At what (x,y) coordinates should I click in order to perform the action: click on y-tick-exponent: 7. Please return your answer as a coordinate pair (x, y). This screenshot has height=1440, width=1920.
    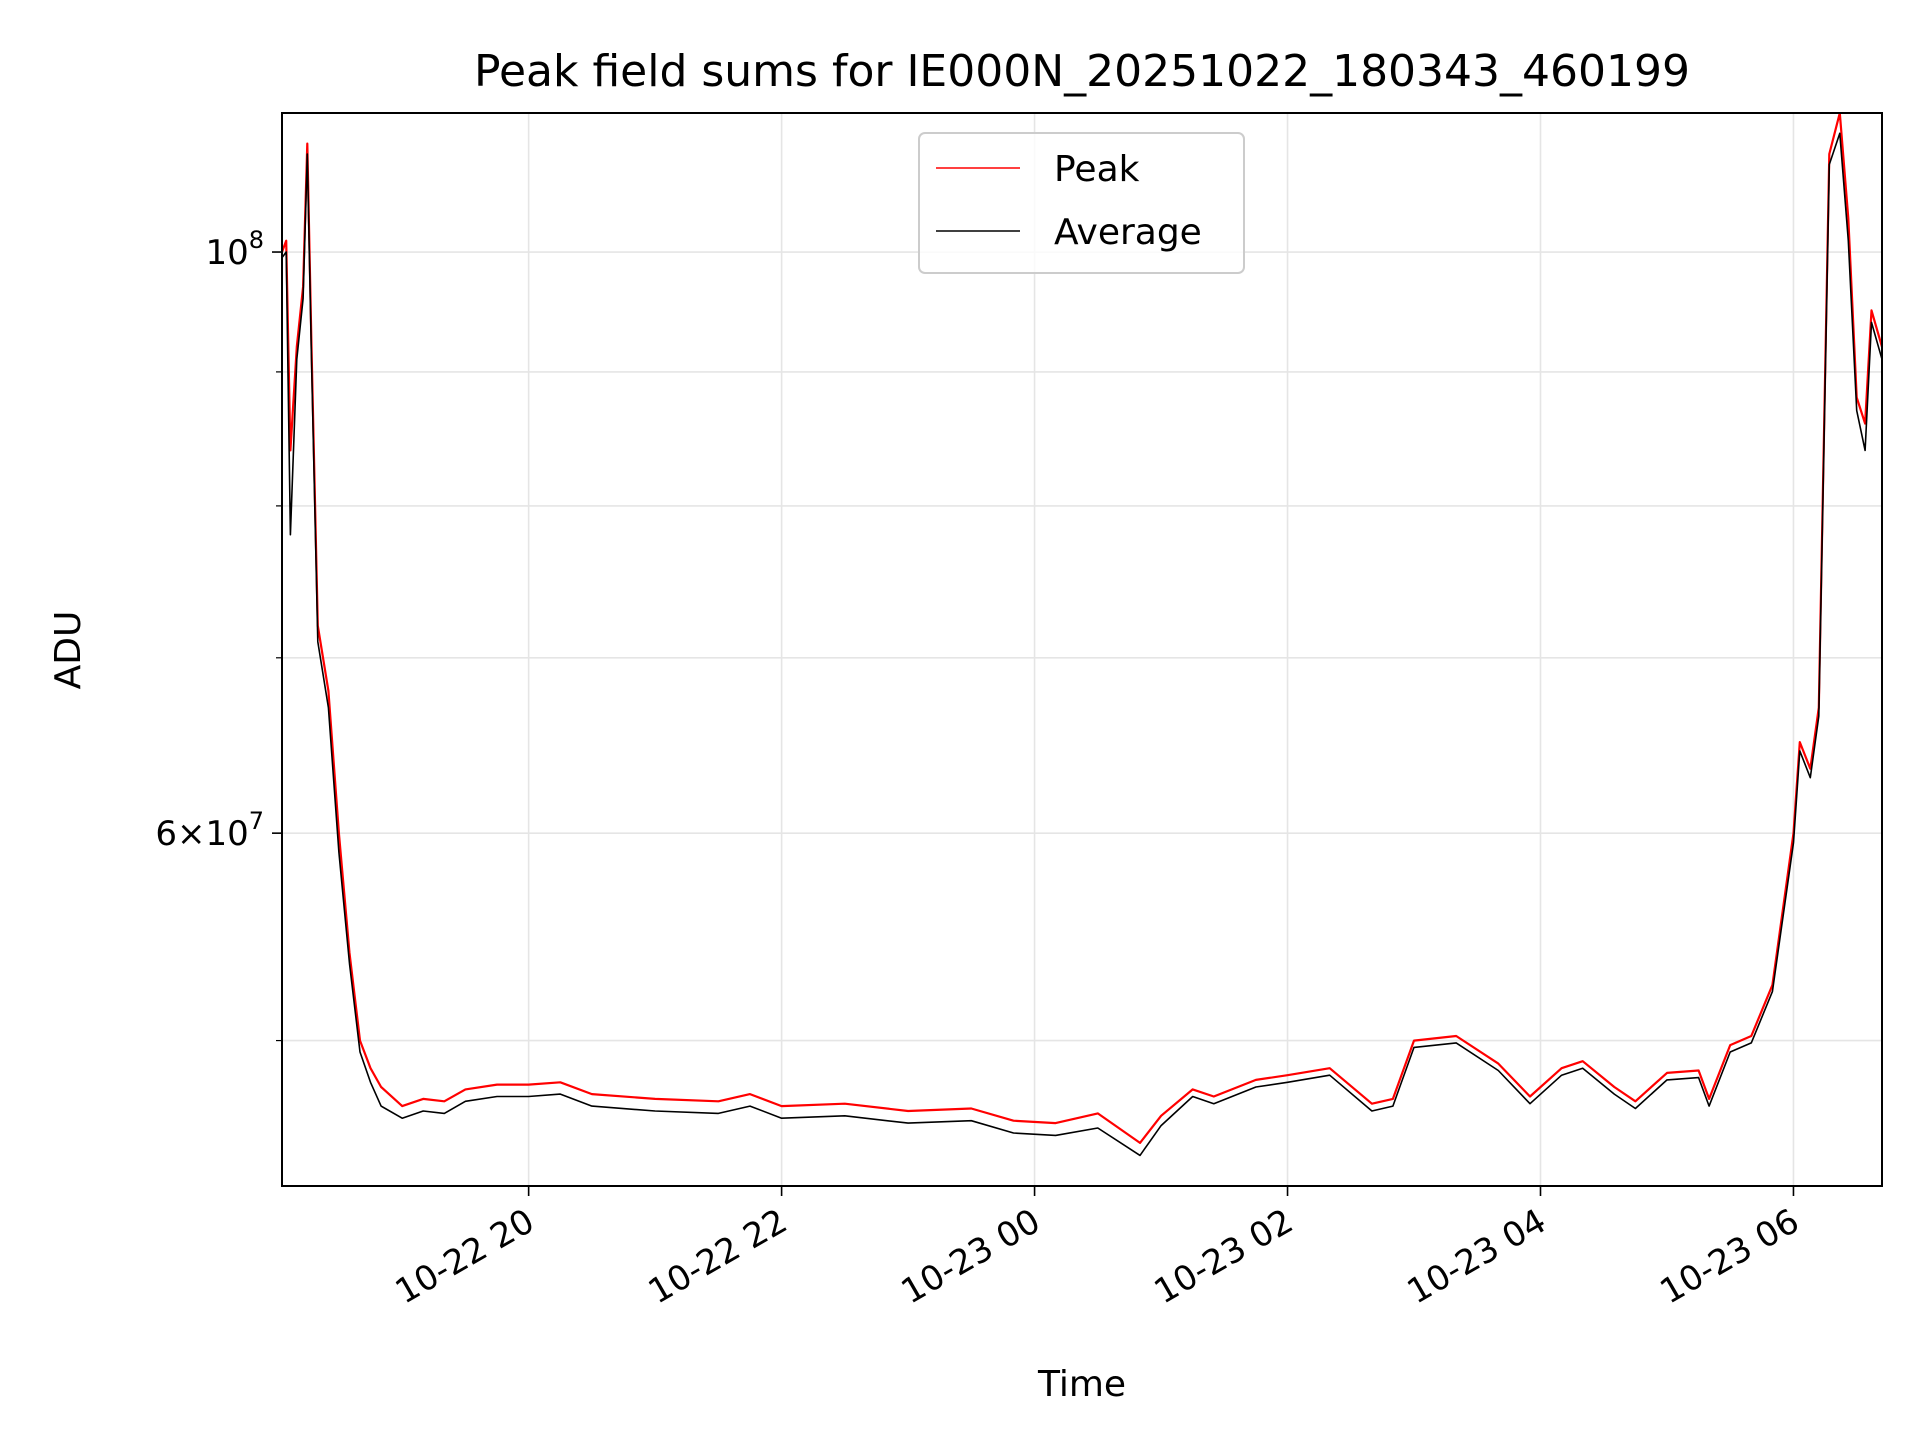
    Looking at the image, I should click on (256, 821).